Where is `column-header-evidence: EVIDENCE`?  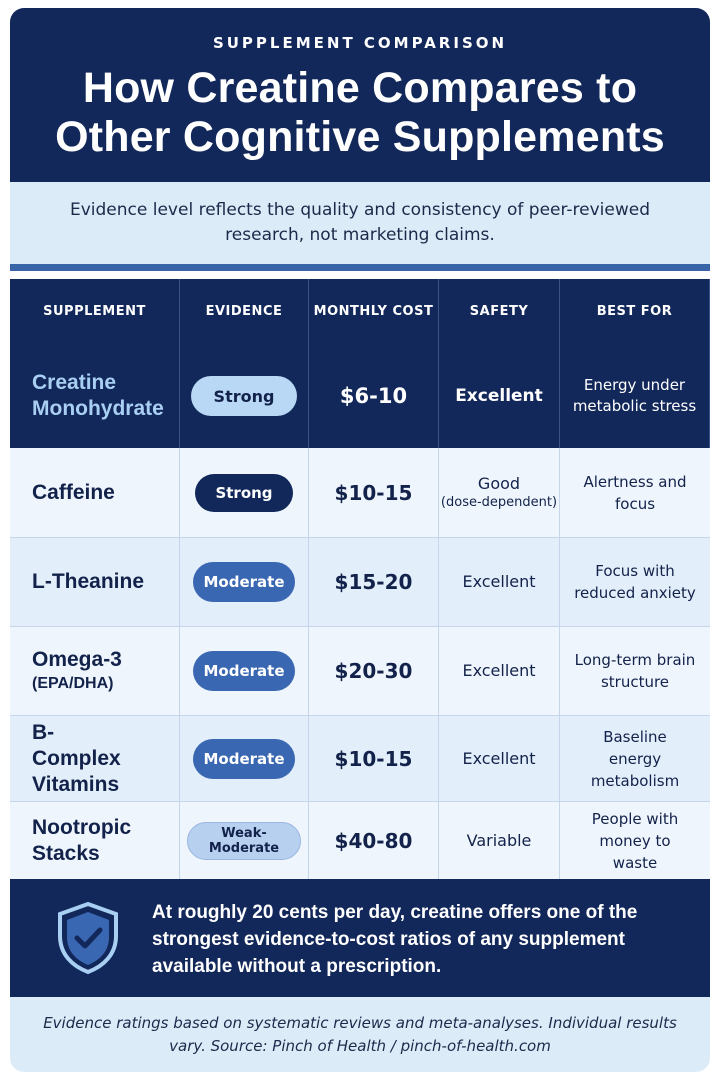
column-header-evidence: EVIDENCE is located at coordinates (244, 311).